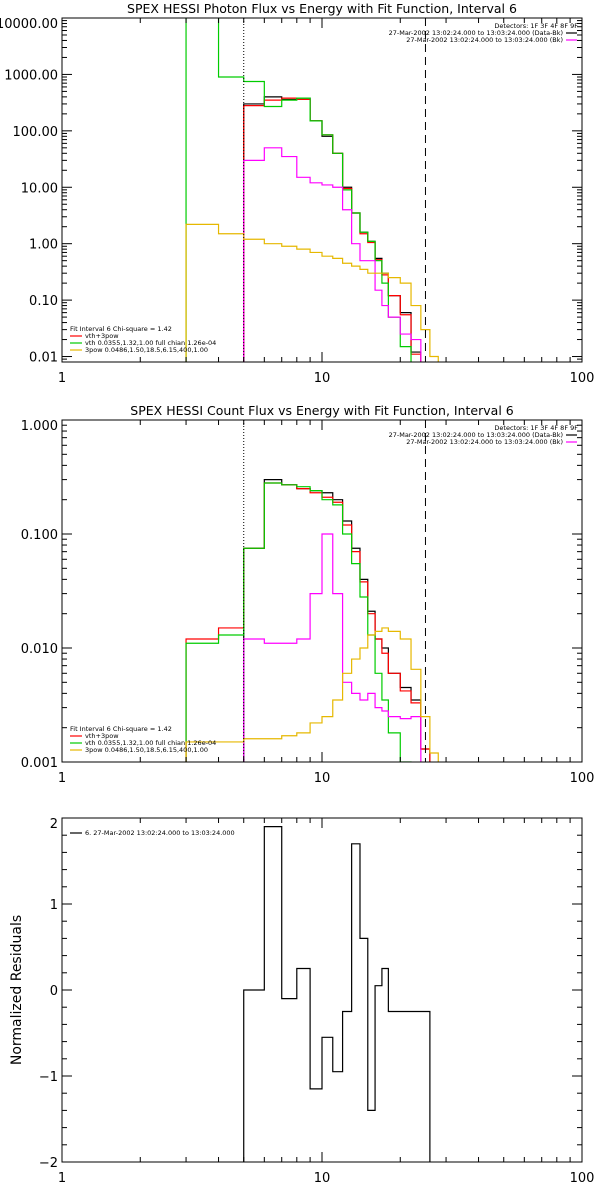 Image resolution: width=600 pixels, height=1200 pixels. What do you see at coordinates (39, 426) in the screenshot?
I see `y-tick-label: 1.000` at bounding box center [39, 426].